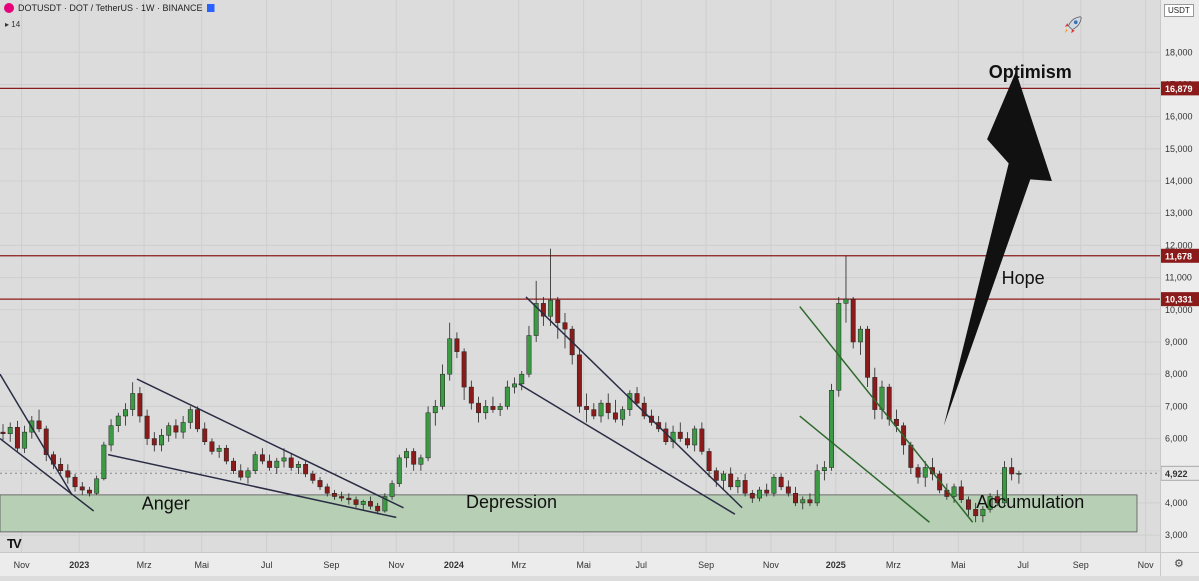 The height and width of the screenshot is (581, 1199). Describe the element at coordinates (1179, 245) in the screenshot. I see `price-tick-label: 12,000` at that location.